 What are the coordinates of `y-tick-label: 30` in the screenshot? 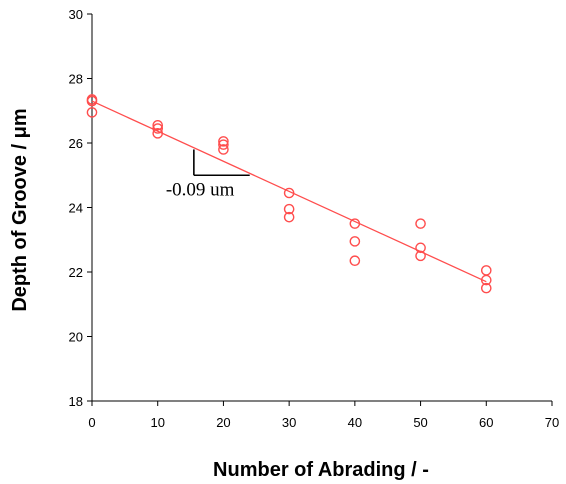 It's located at (76, 14).